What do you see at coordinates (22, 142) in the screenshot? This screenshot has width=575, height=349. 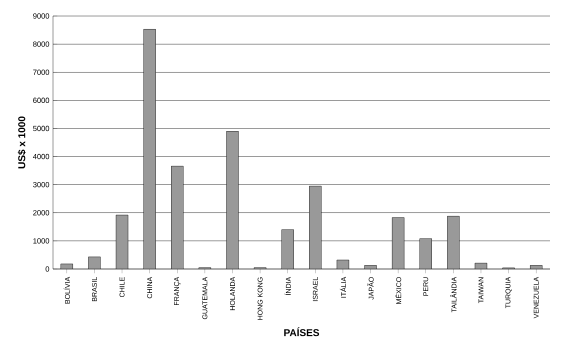 I see `y-axis-title: US$ x 1000` at bounding box center [22, 142].